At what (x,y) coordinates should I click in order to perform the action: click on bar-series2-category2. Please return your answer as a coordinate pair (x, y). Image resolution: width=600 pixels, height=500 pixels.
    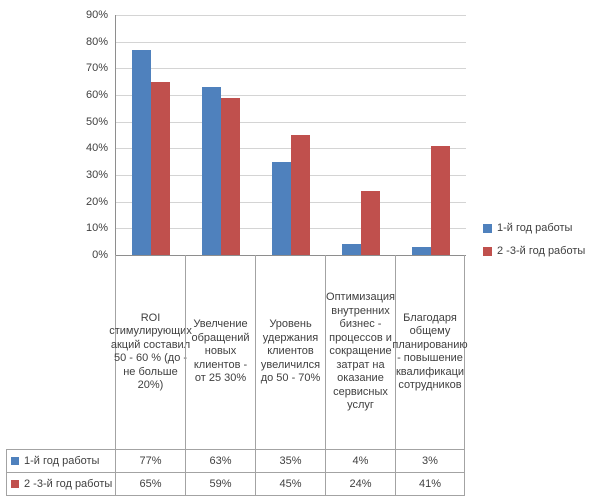
    Looking at the image, I should click on (230, 176).